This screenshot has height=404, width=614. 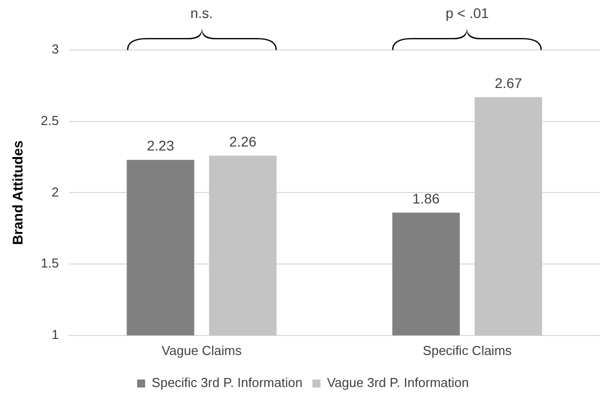 I want to click on legend-label: Specific 3rd P. Information, so click(x=227, y=382).